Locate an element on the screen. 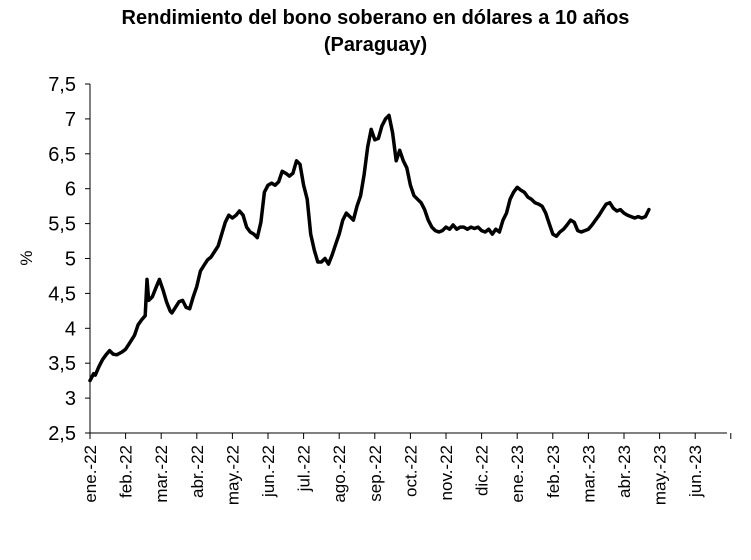  x-tick-label: nov.-22 is located at coordinates (446, 472).